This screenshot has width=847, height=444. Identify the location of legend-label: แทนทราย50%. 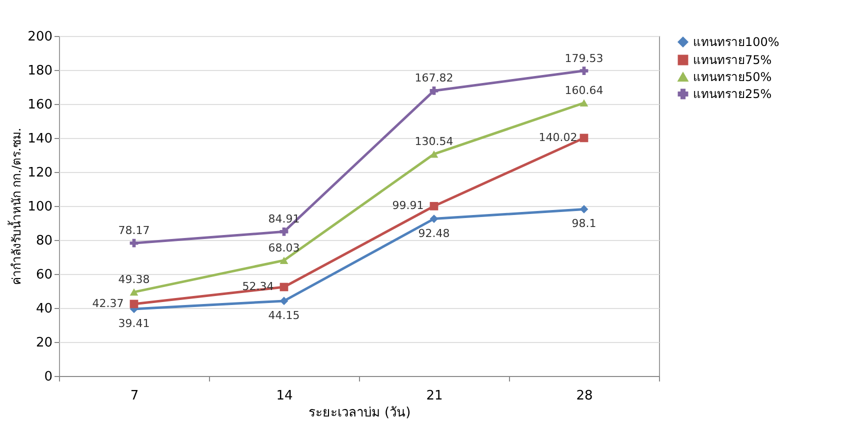
(732, 77).